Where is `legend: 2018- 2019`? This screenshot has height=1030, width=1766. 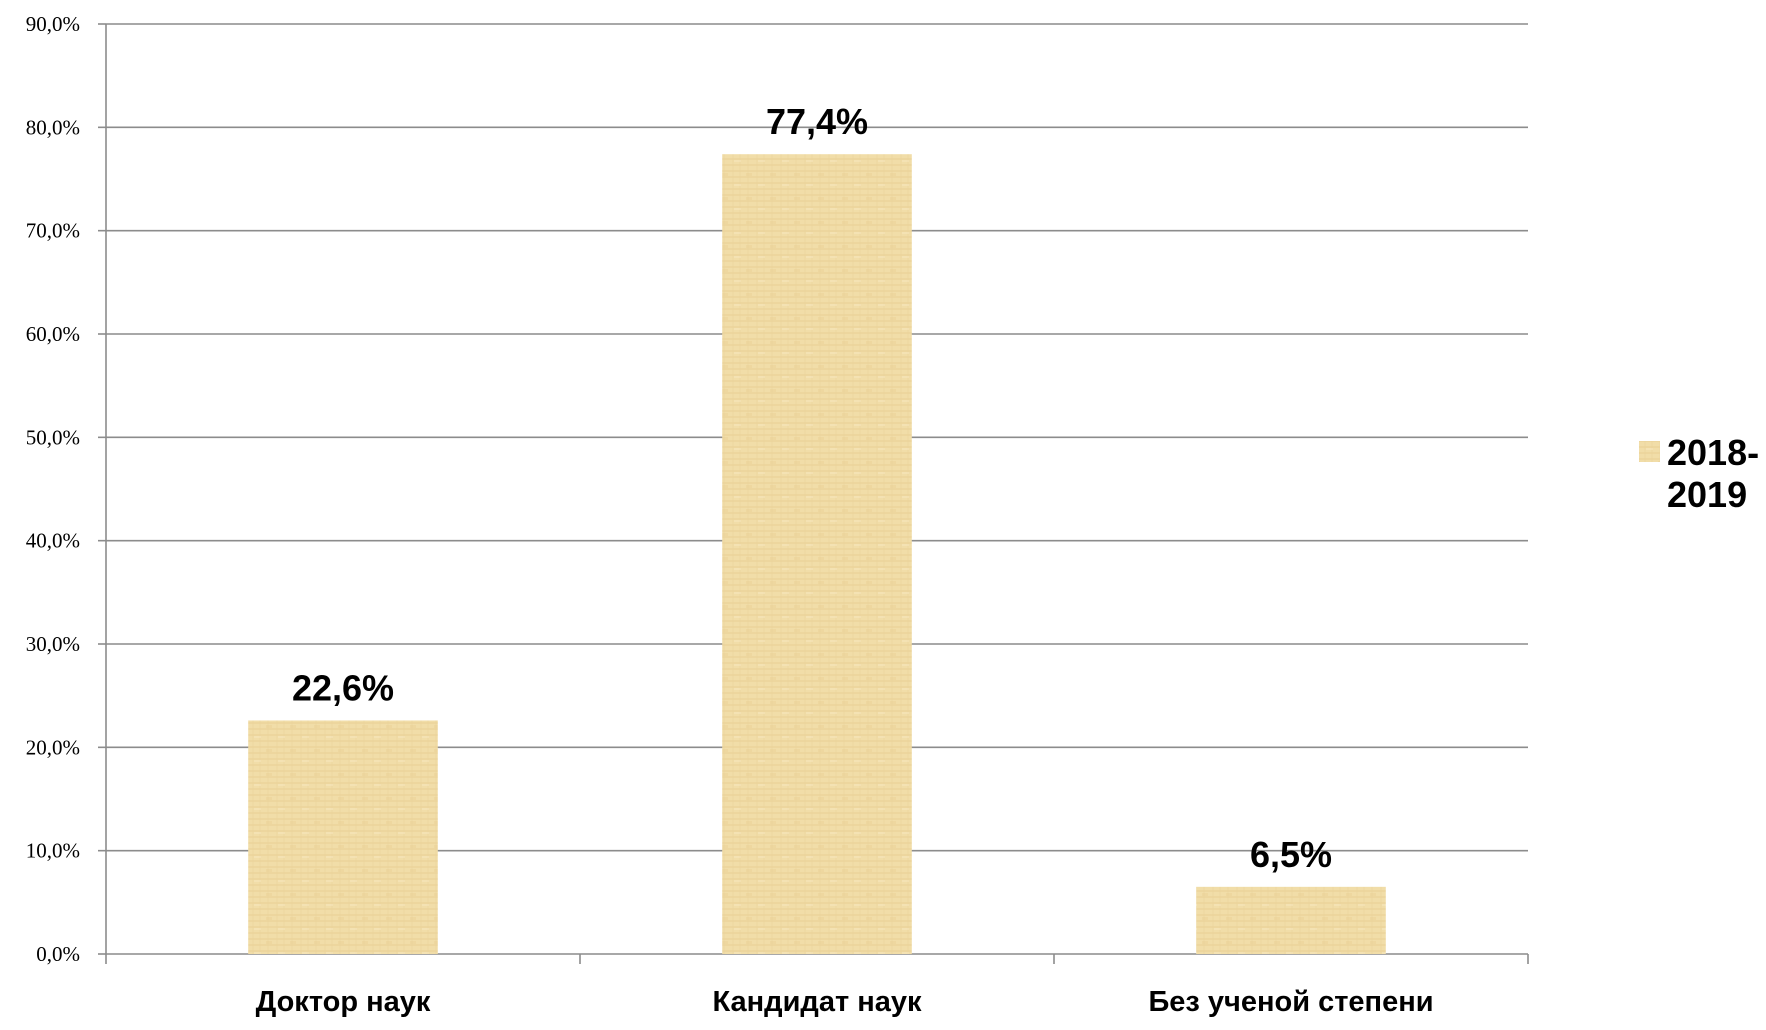
legend: 2018- 2019 is located at coordinates (1702, 473).